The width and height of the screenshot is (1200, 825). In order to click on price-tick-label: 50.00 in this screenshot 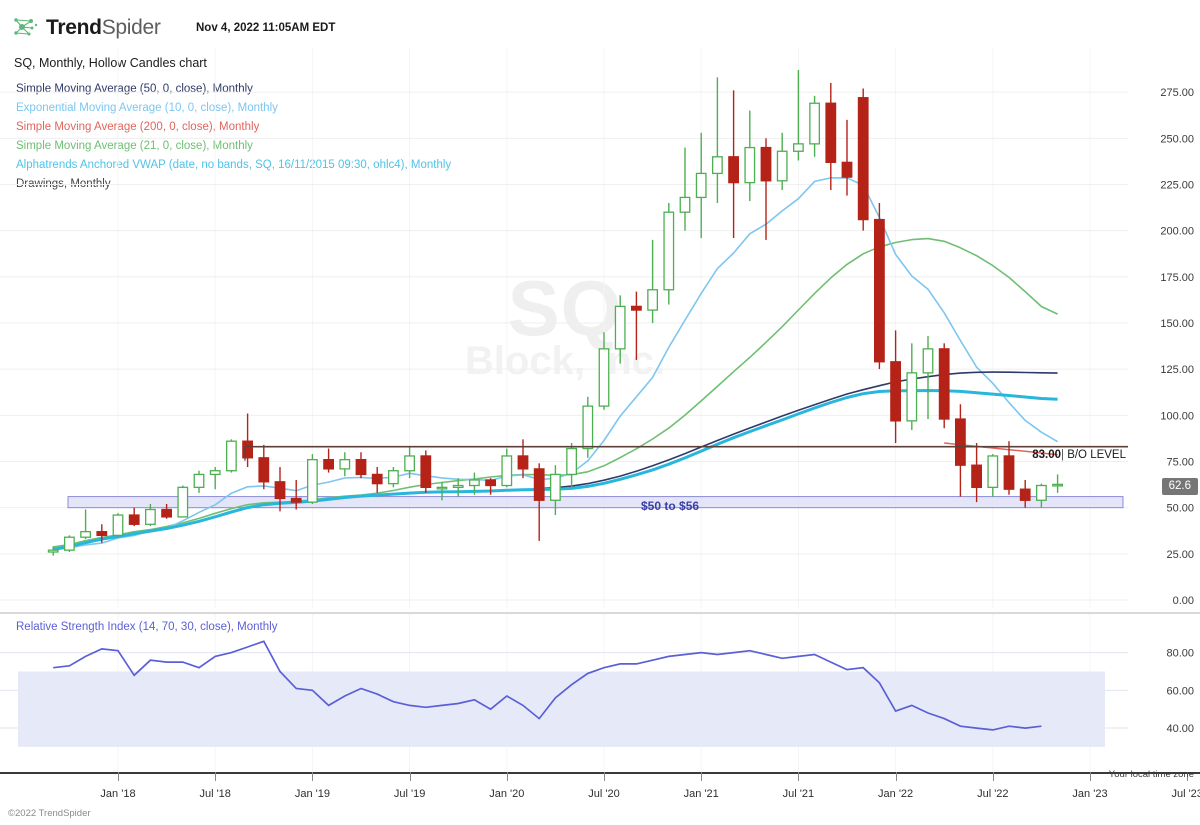, I will do `click(1180, 509)`.